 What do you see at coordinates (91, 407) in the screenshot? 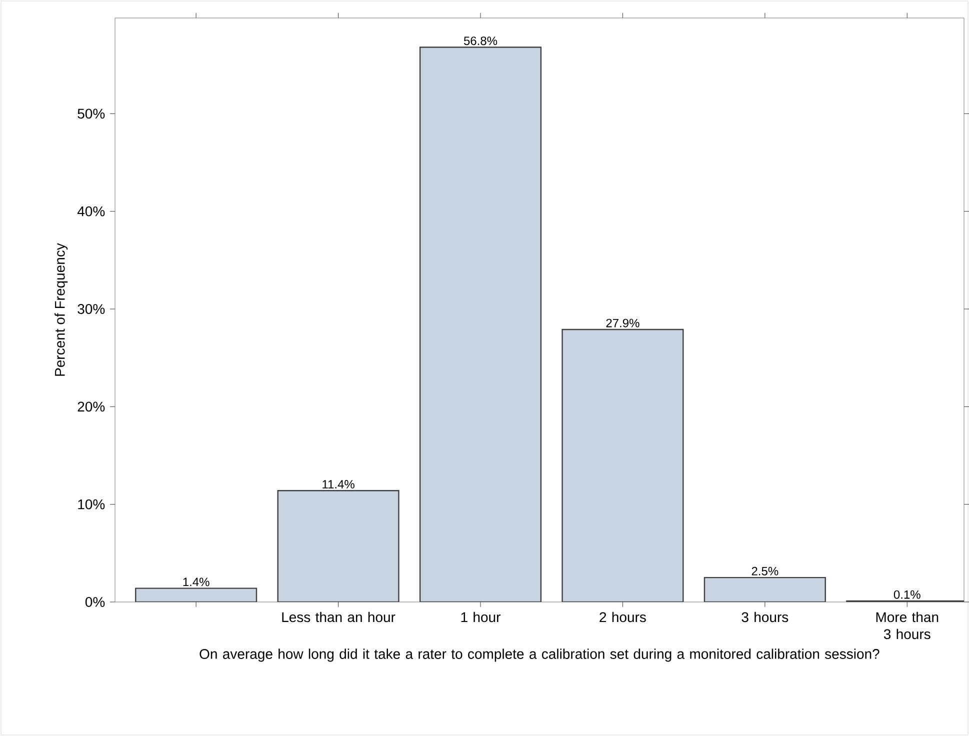
I see `y-tick-label: 20%` at bounding box center [91, 407].